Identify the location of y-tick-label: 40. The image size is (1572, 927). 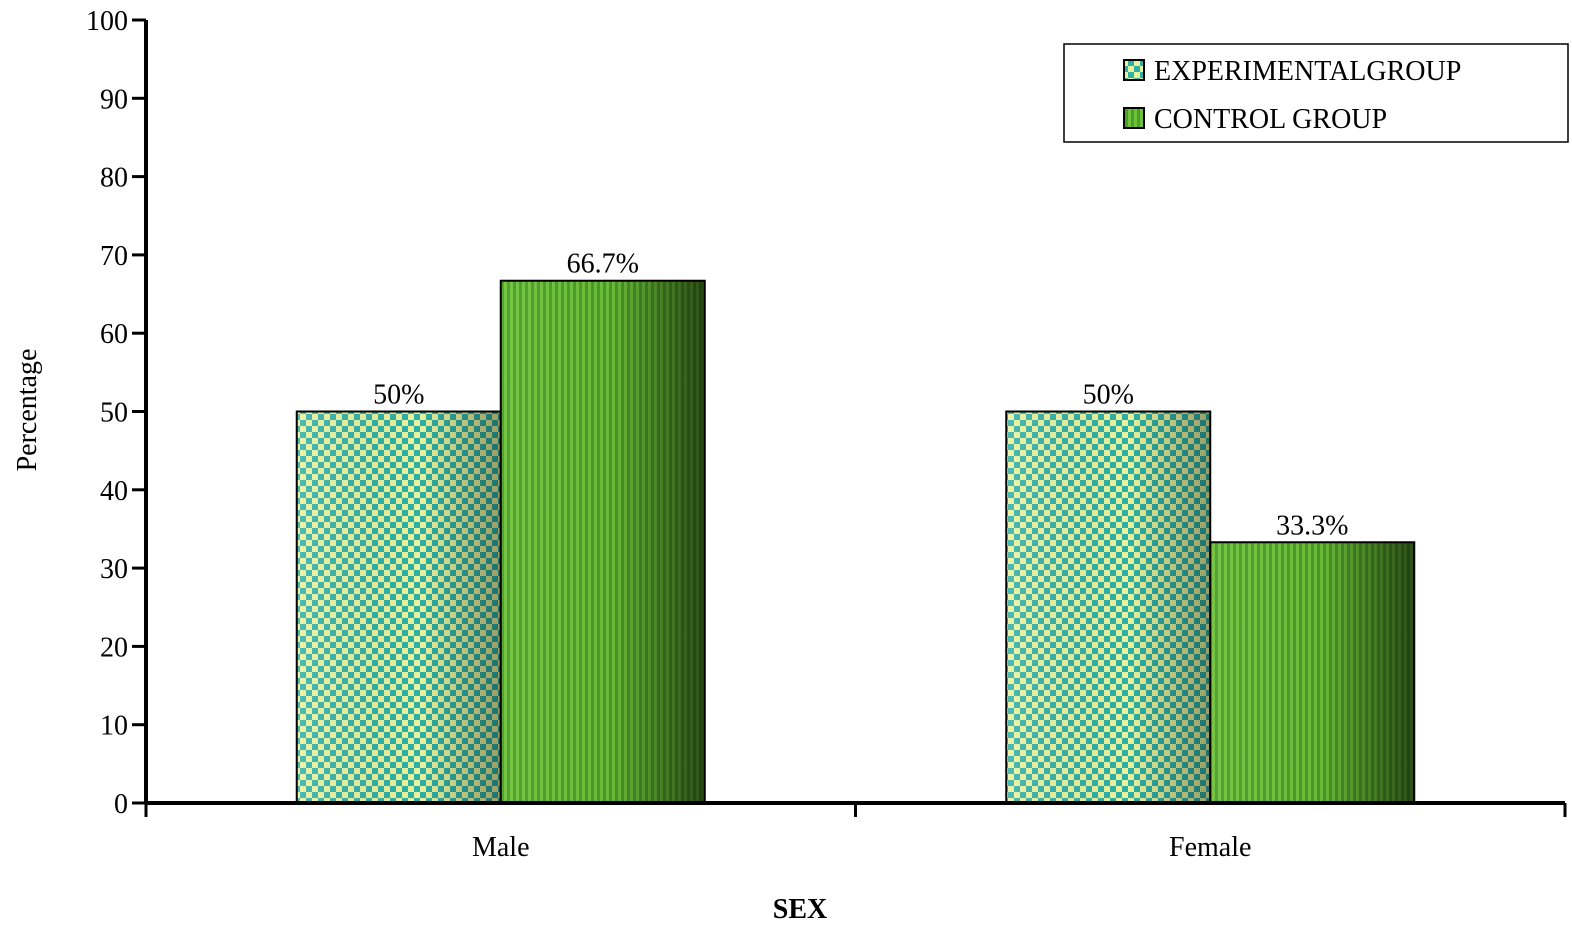
(114, 491).